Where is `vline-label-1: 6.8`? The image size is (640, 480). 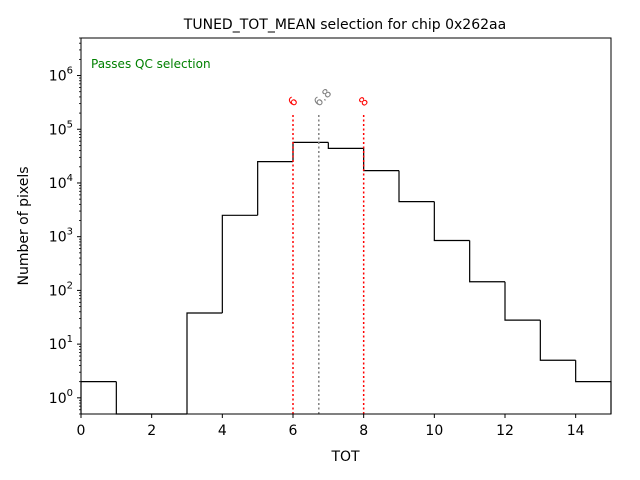
vline-label-1: 6.8 is located at coordinates (322, 97).